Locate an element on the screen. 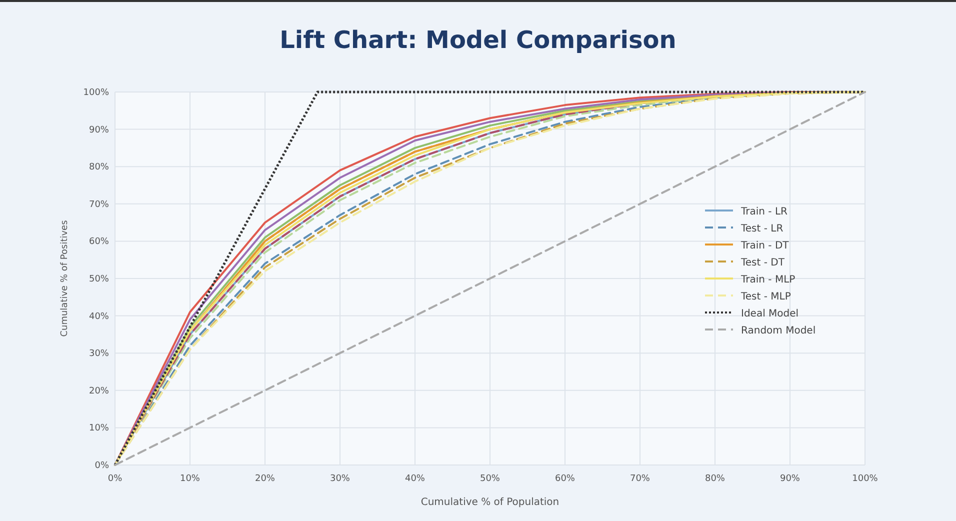 This screenshot has height=521, width=956. x-tick-label: 90% is located at coordinates (790, 479).